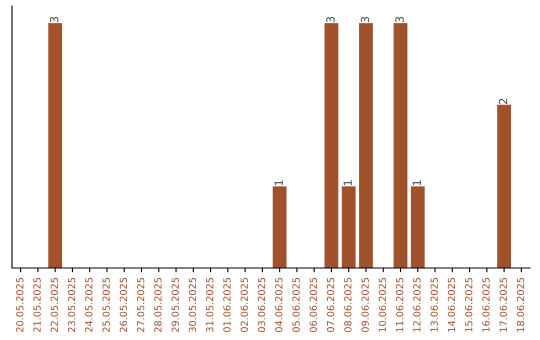  I want to click on x-tick-label: 01.06.2025, so click(227, 305).